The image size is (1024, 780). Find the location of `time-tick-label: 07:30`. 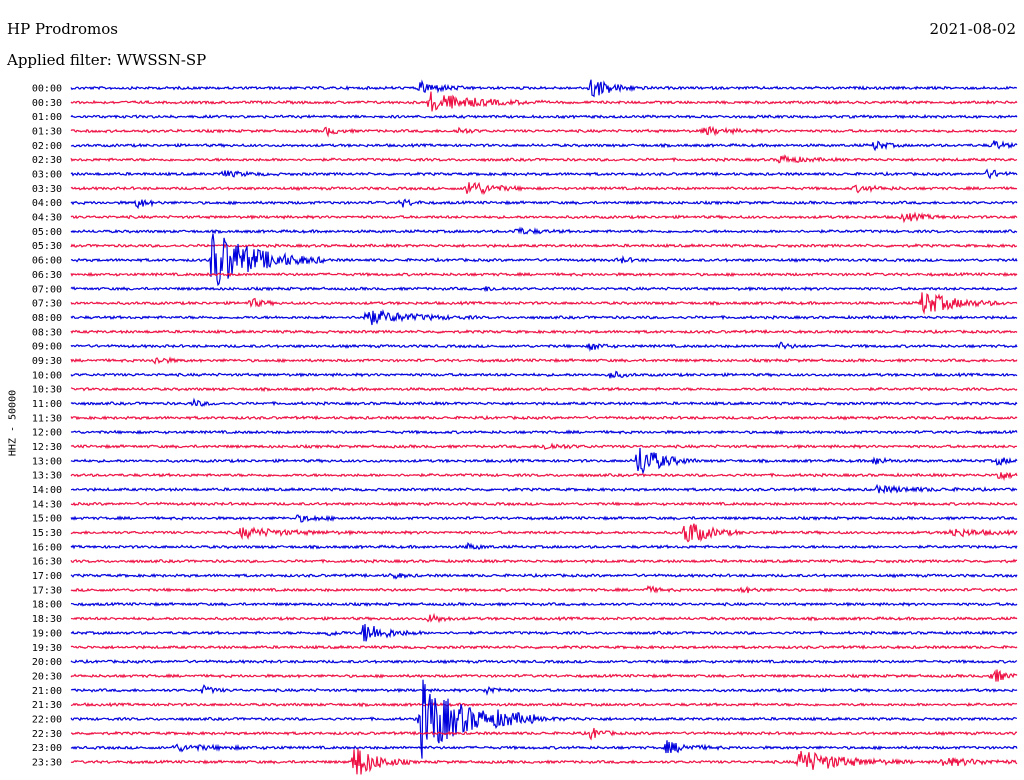

time-tick-label: 07:30 is located at coordinates (47, 304).